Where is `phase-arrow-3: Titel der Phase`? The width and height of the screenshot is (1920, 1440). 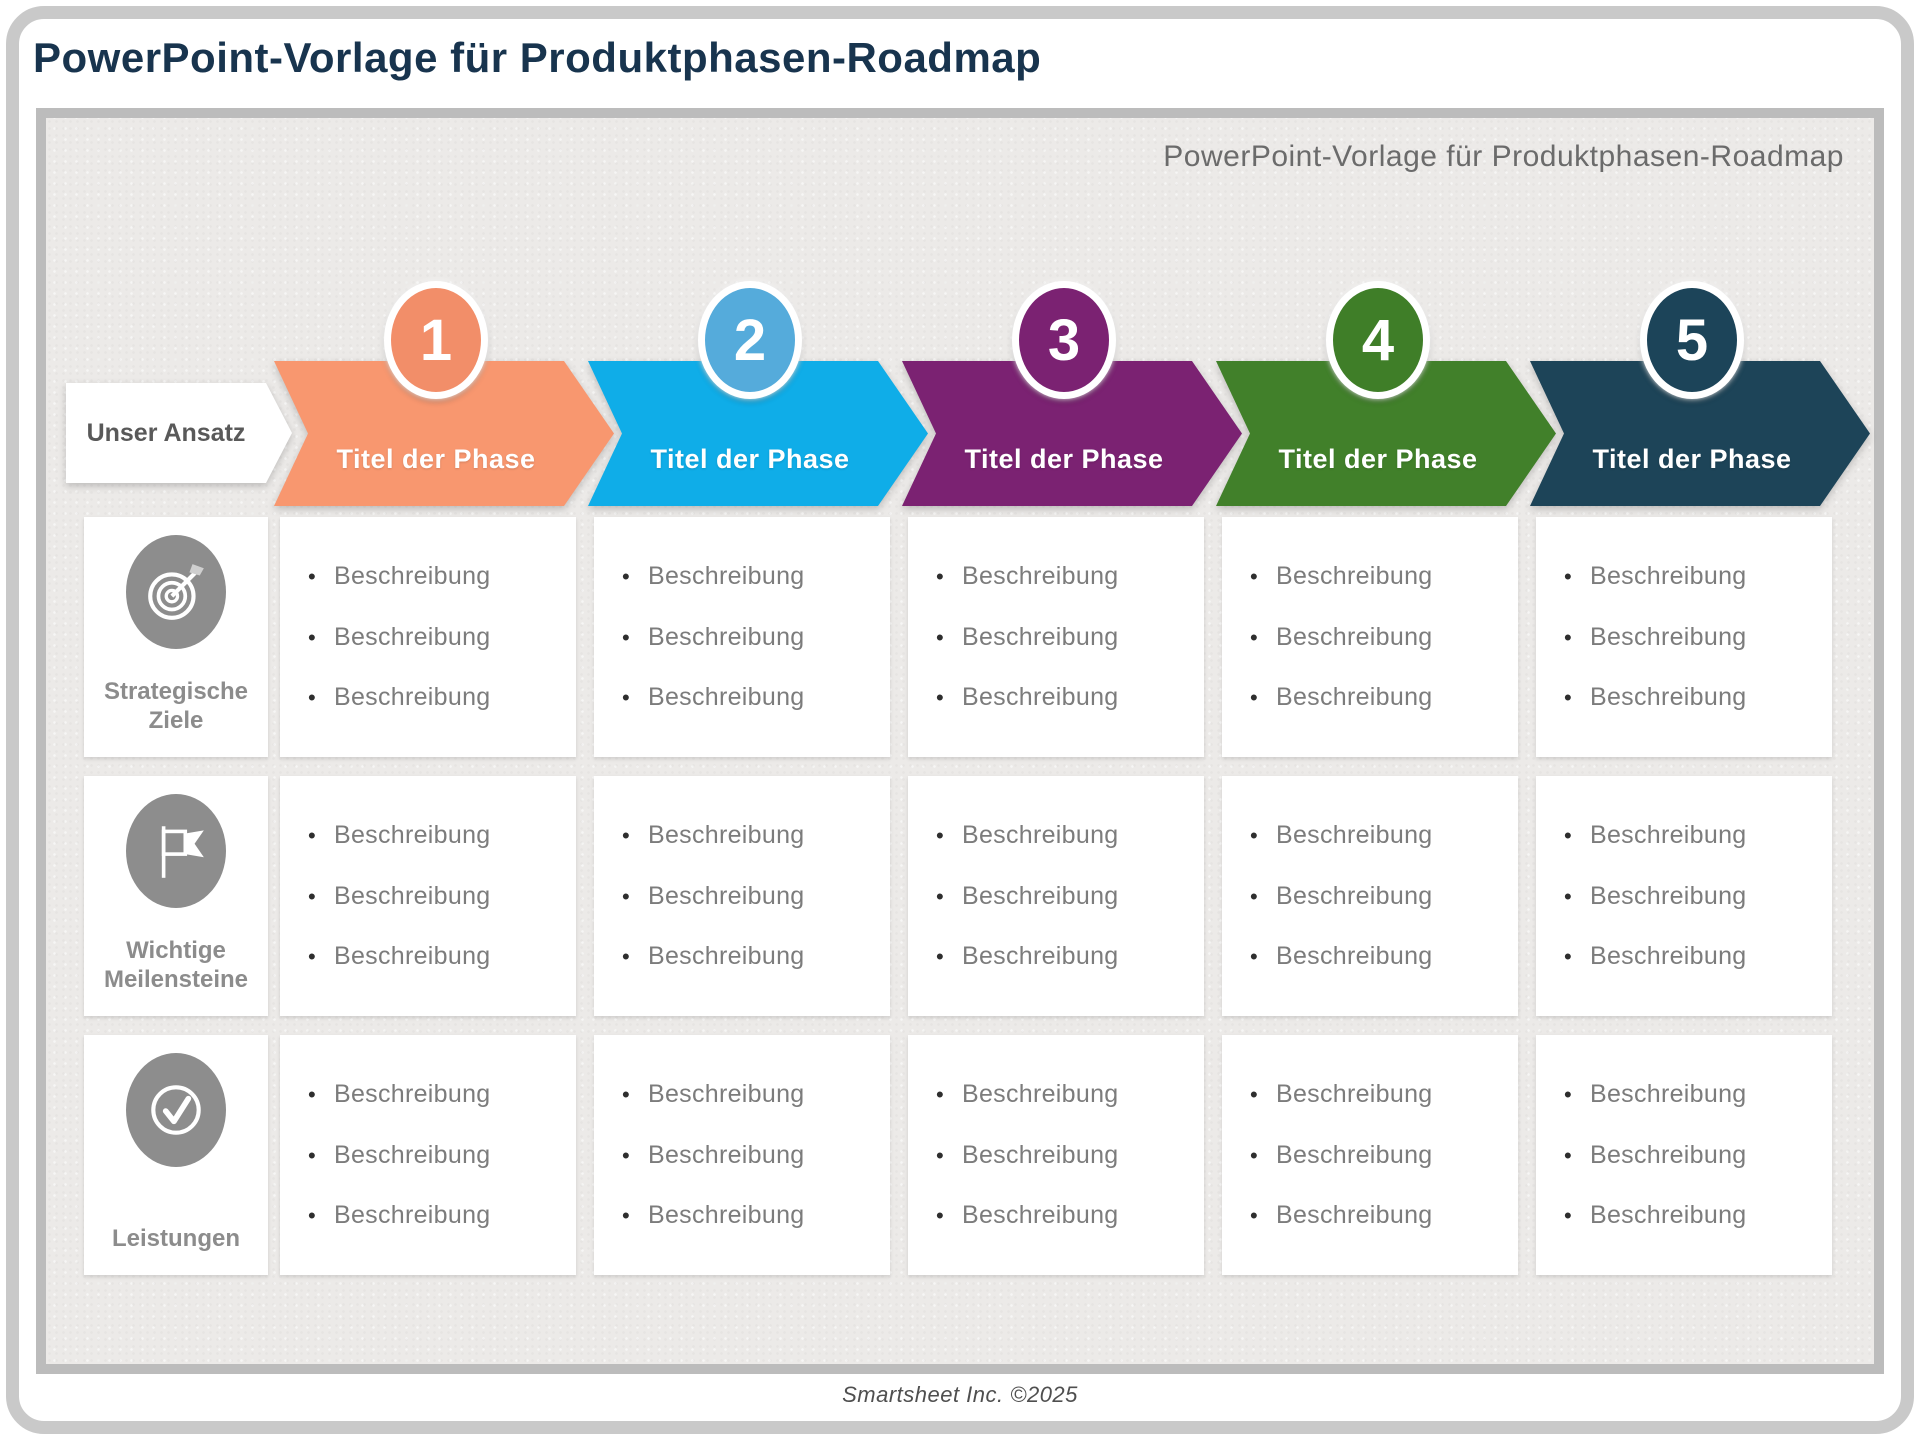
phase-arrow-3: Titel der Phase is located at coordinates (1072, 433).